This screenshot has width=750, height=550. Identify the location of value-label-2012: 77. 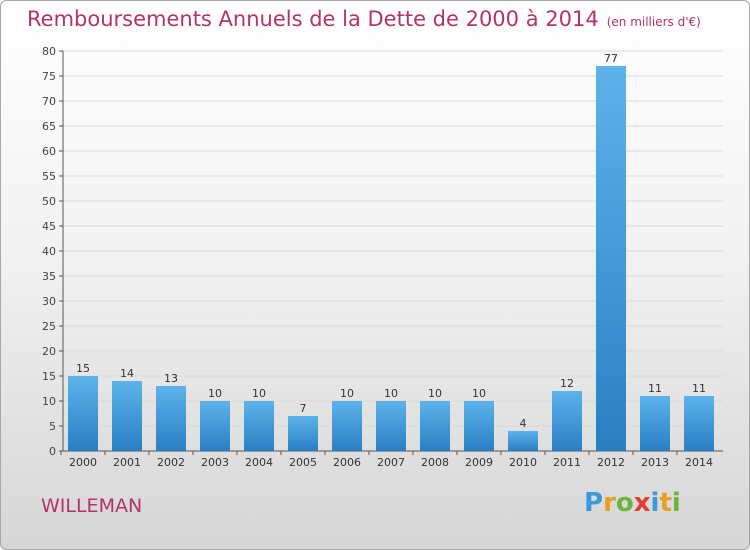
(611, 58).